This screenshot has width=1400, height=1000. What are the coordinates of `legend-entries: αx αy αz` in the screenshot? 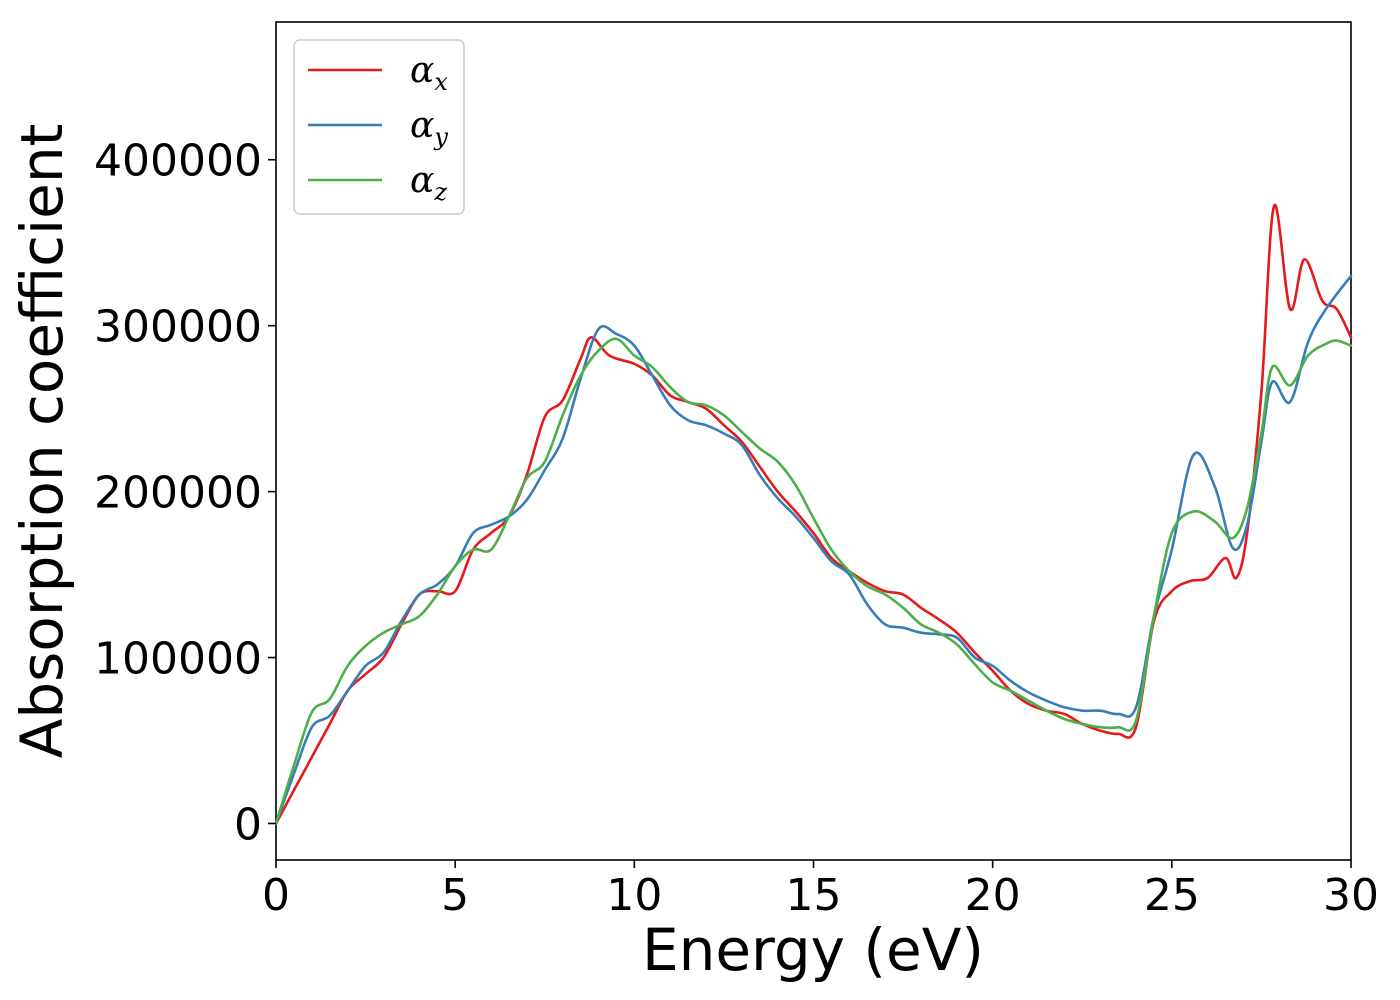 It's located at (378, 128).